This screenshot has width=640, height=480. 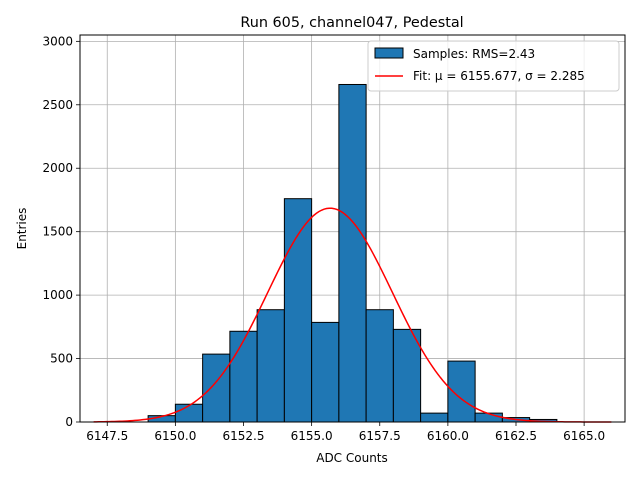 What do you see at coordinates (107, 436) in the screenshot?
I see `x-tick-label: 6147.5` at bounding box center [107, 436].